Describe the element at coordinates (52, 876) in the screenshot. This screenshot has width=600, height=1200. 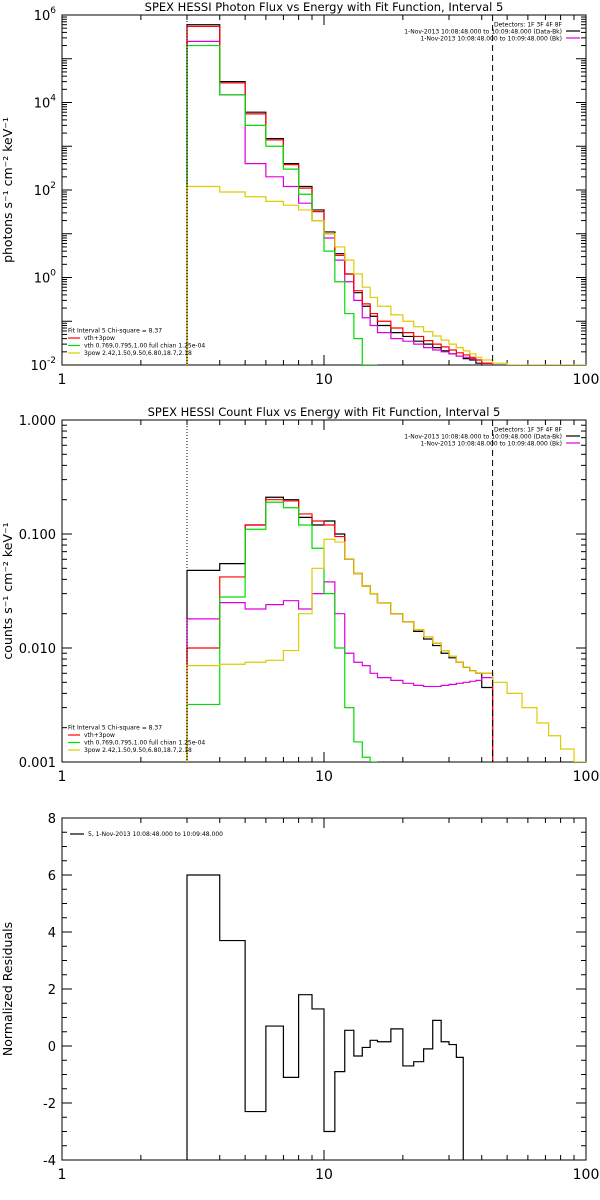
I see `y-tick-label: 6` at that location.